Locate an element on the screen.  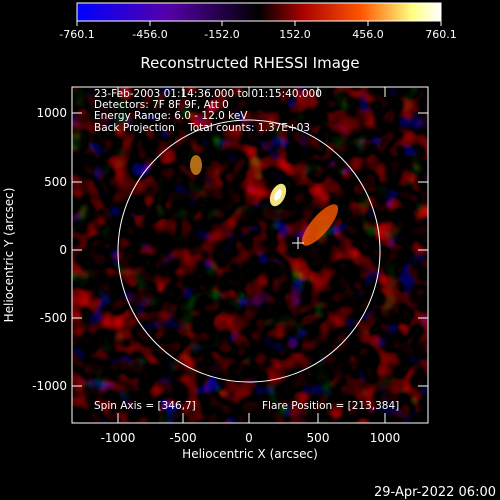
colorbar-tick-label: 760.1 is located at coordinates (441, 34).